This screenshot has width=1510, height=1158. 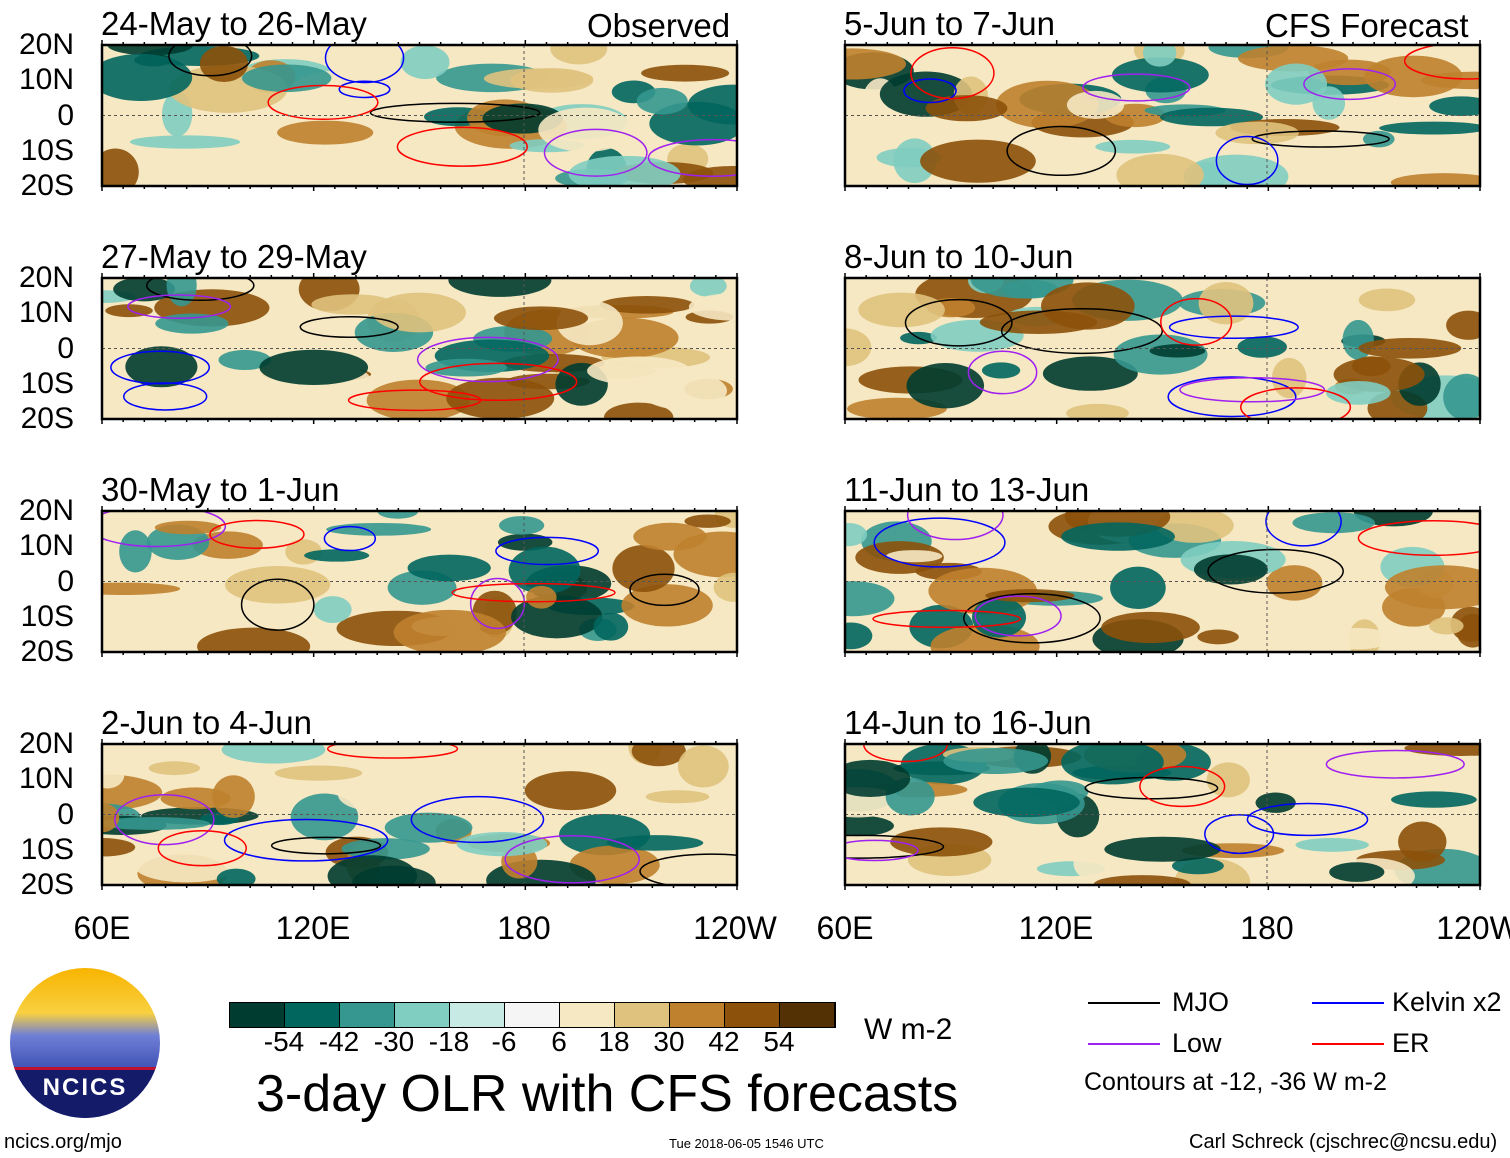 What do you see at coordinates (949, 23) in the screenshot?
I see `panel-date-range: 5-Jun to 7-Jun` at bounding box center [949, 23].